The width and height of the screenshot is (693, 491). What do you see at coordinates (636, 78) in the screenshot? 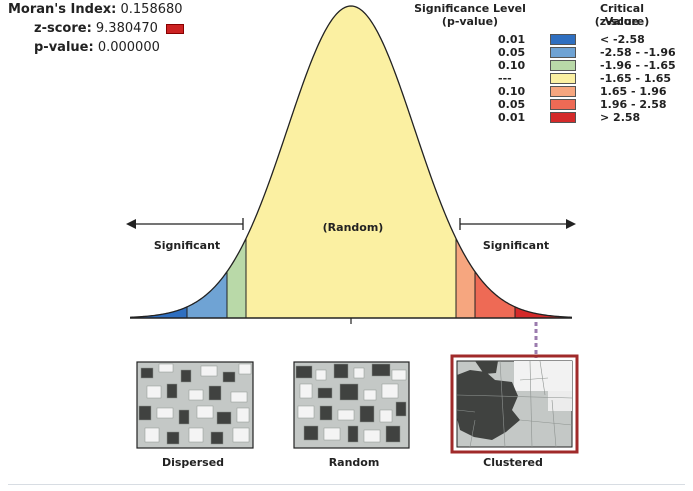
I see `legend-z-range: -1.65 - 1.65` at bounding box center [636, 78].